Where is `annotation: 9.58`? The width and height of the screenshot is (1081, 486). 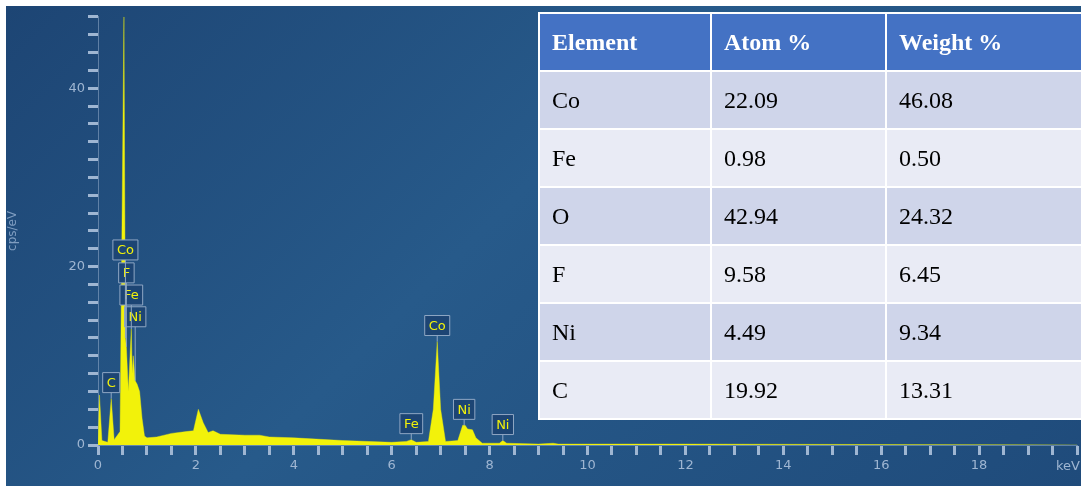 annotation: 9.58 is located at coordinates (798, 274).